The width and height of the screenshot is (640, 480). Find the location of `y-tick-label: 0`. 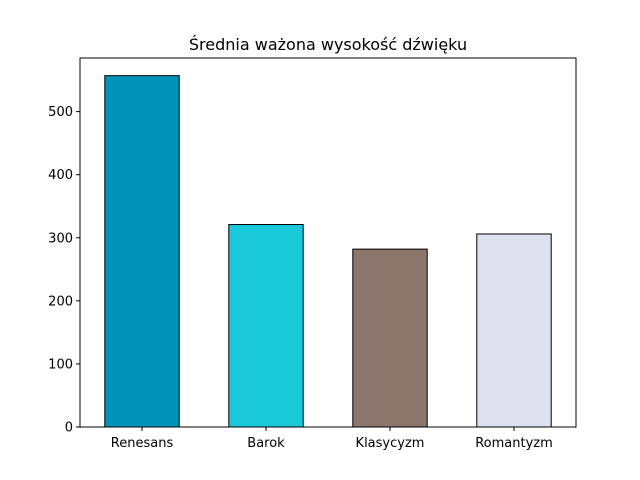

y-tick-label: 0 is located at coordinates (69, 428).